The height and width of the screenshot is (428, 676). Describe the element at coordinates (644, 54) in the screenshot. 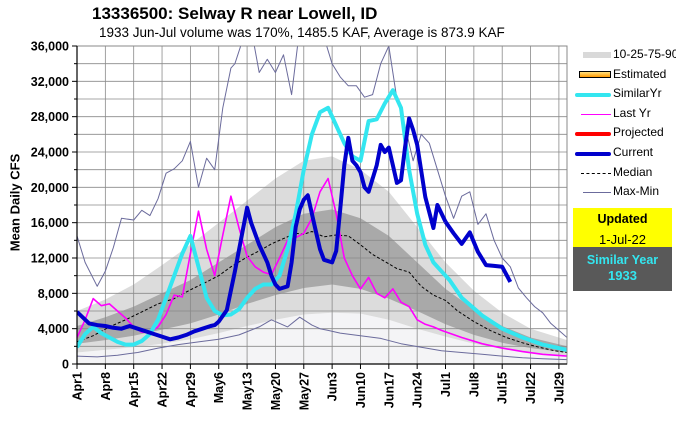

I see `legend-label: 10-25-75-90` at that location.